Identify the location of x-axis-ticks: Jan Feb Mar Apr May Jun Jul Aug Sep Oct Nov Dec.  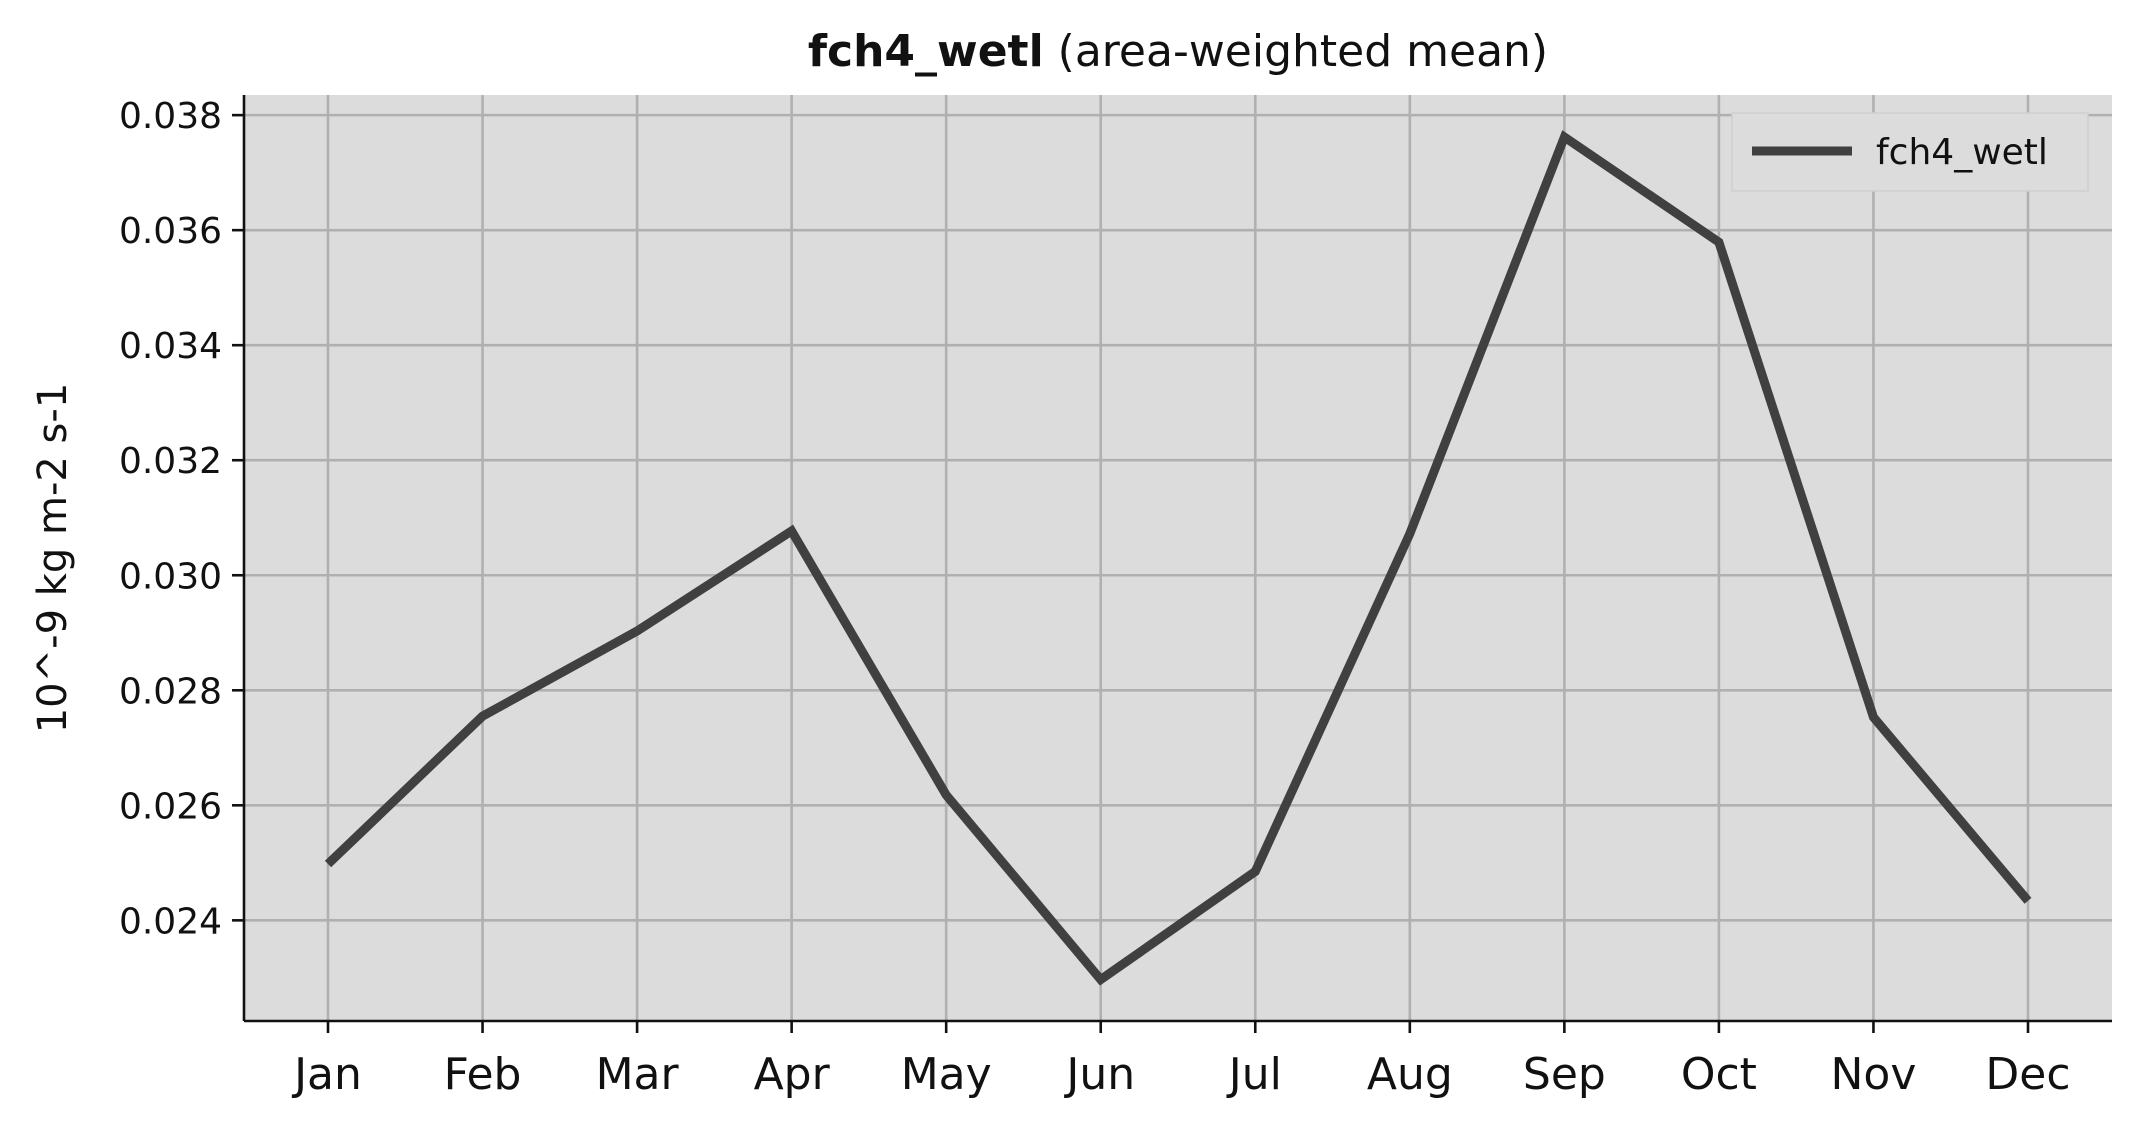
(1180, 1060).